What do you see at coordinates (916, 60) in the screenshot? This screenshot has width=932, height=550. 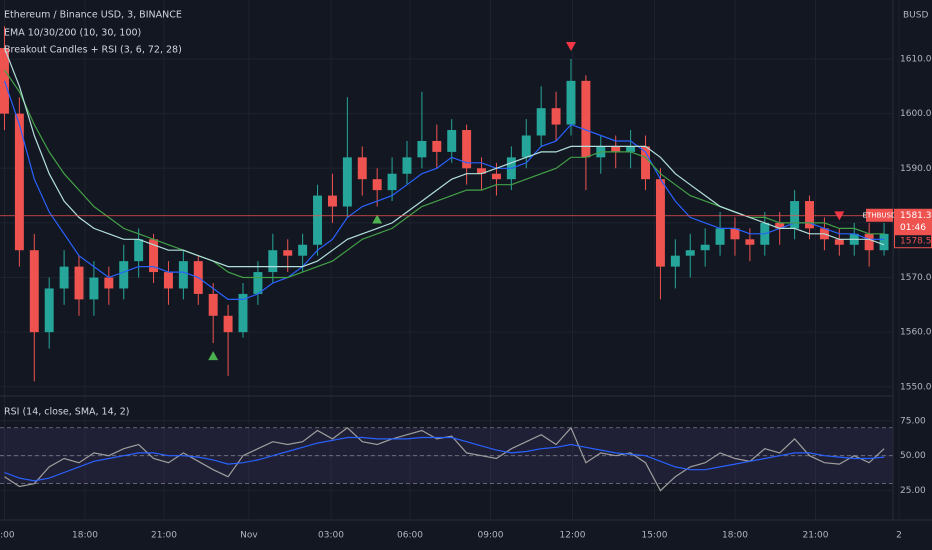 I see `y-tick-label: 1610.00` at bounding box center [916, 60].